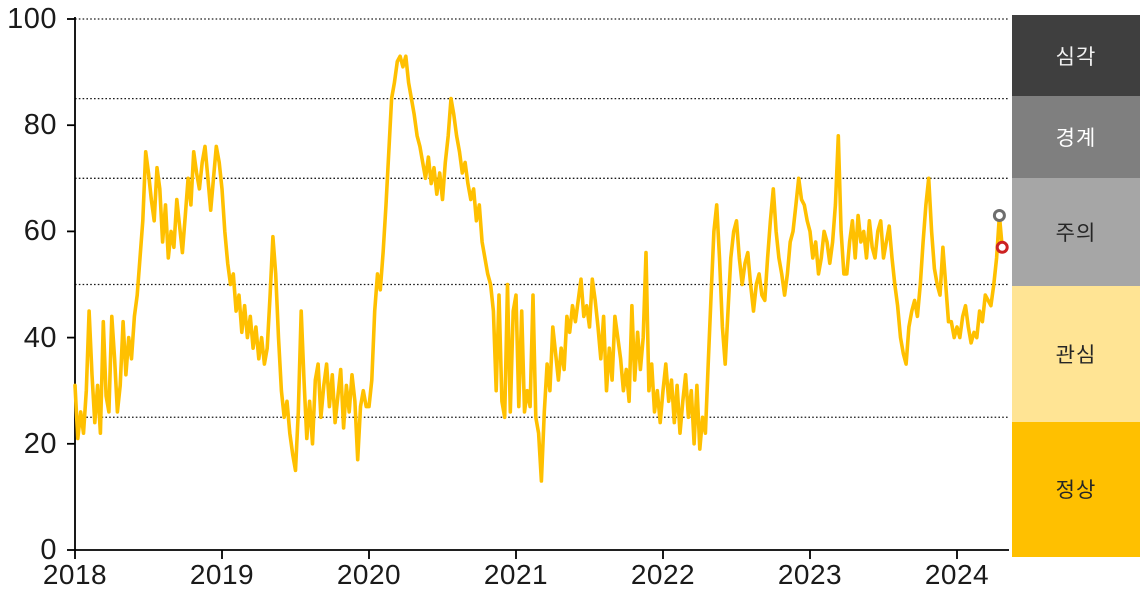 This screenshot has width=1147, height=602. Describe the element at coordinates (48, 550) in the screenshot. I see `y-tick-label: 0` at that location.